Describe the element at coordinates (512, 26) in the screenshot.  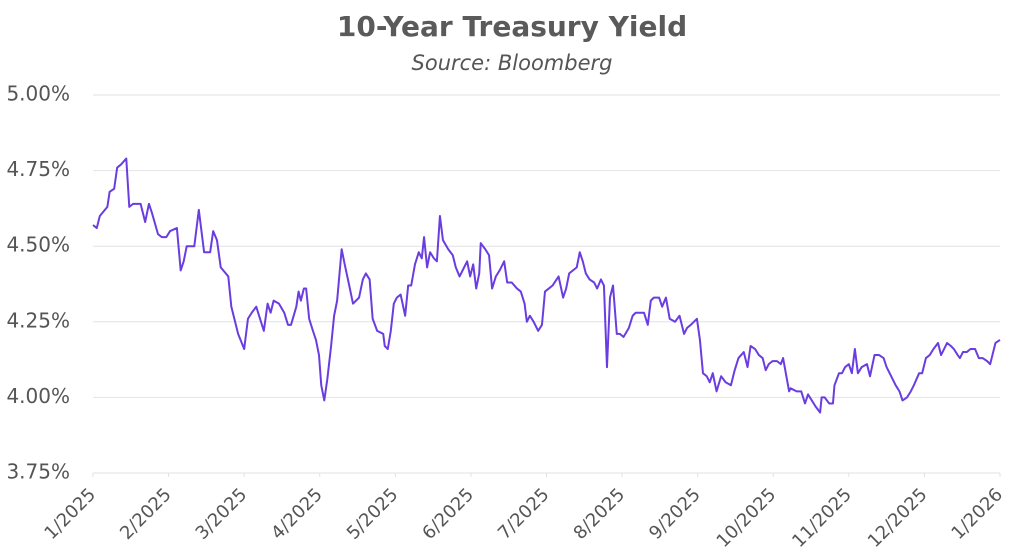
I see `chart-title: 10-Year Treasury Yield` at that location.